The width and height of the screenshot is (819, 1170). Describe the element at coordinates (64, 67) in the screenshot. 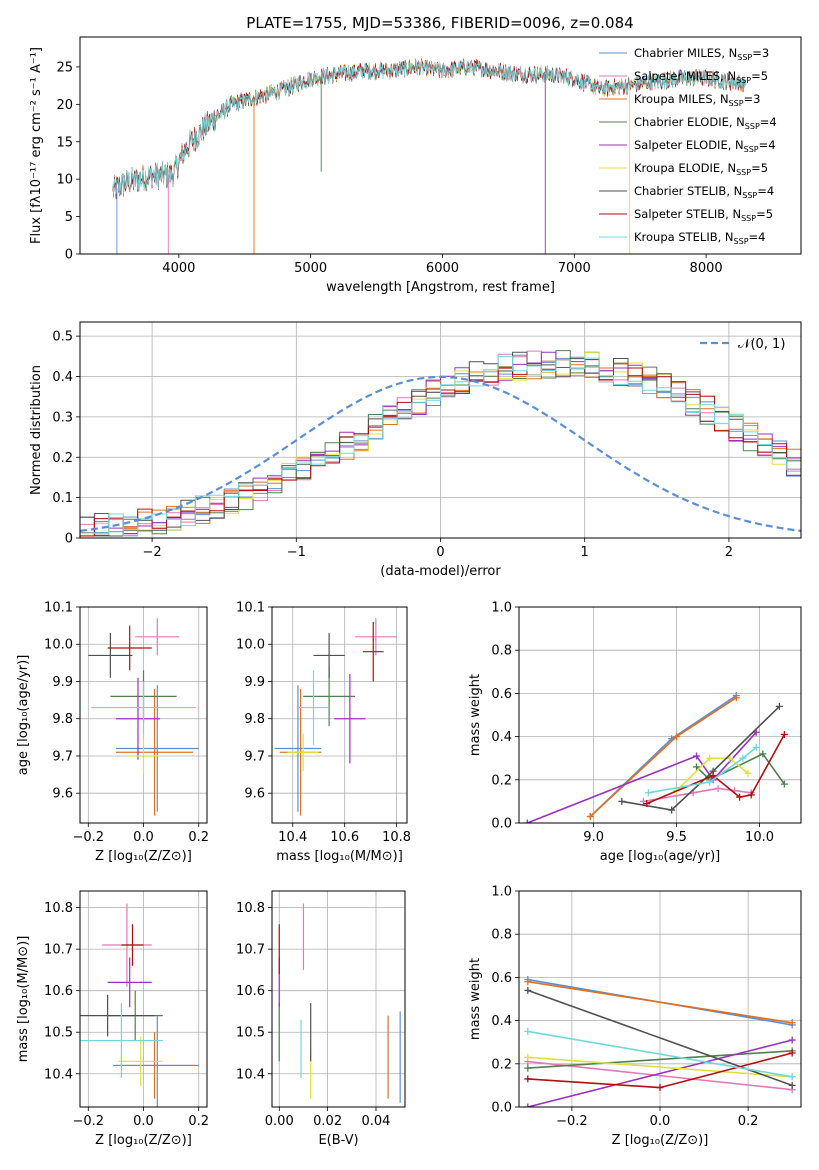

I see `y-tick-label: 25` at that location.